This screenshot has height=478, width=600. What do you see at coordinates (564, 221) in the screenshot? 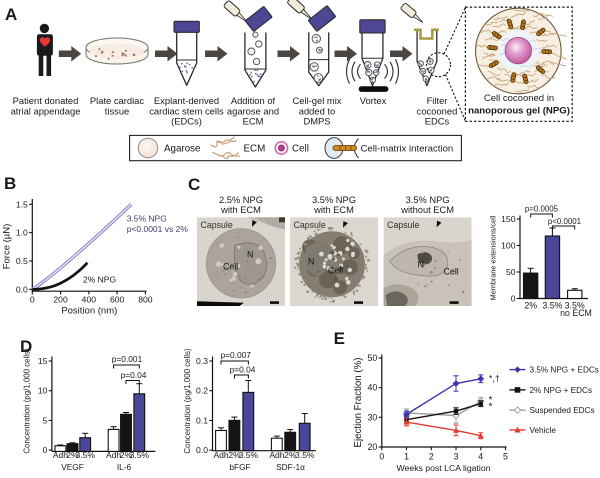
I see `svg-text: p<0.0001` at bounding box center [564, 221].